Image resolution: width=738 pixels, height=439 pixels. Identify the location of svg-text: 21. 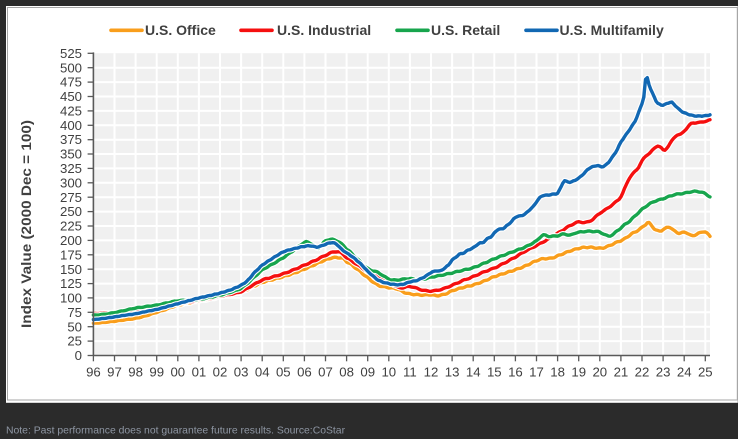
(621, 372).